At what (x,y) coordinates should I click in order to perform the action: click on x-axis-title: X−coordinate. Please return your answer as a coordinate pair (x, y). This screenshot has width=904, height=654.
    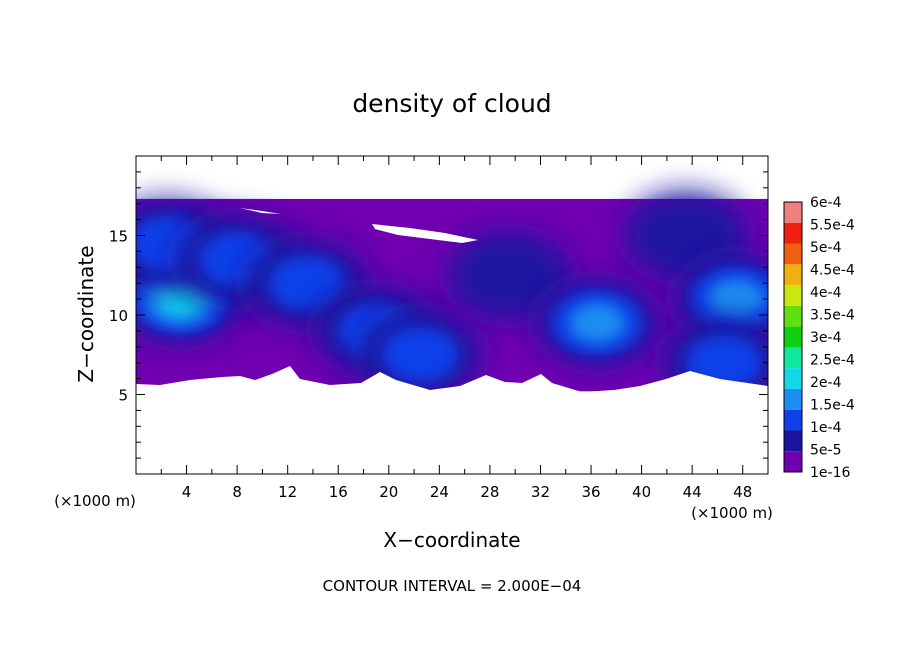
    Looking at the image, I should click on (451, 540).